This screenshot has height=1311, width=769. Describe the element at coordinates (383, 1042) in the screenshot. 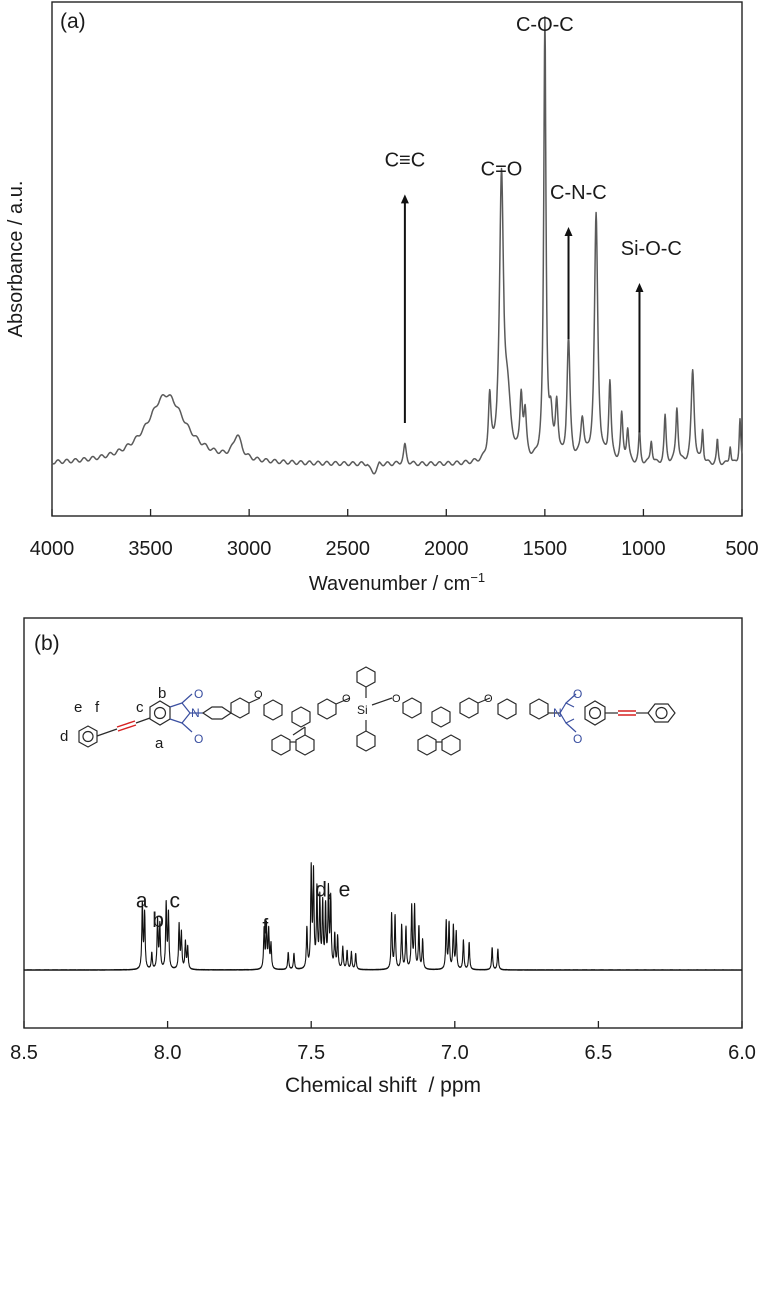

I see `nmr-x-axis: 8.5 8.0 7.5 7.0 6.5 6.0` at that location.